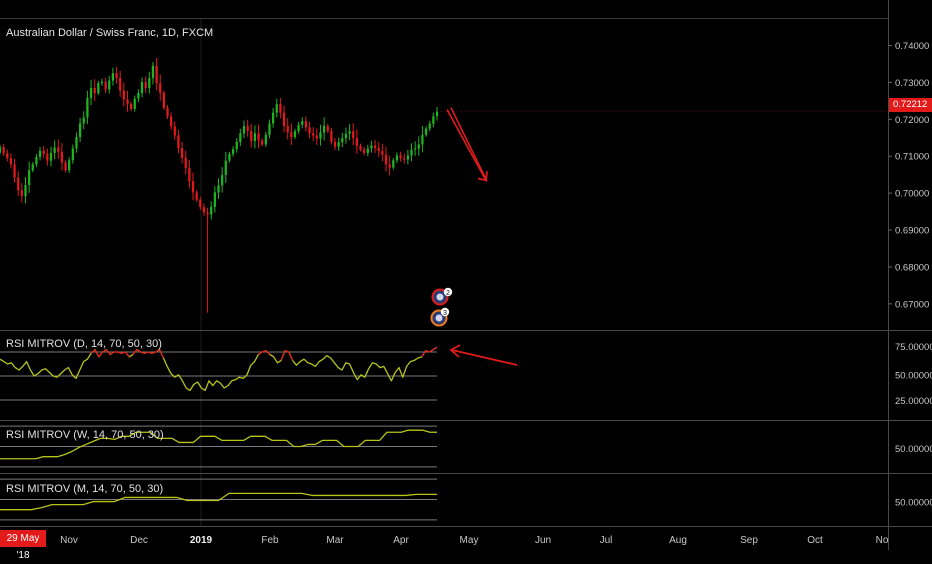  What do you see at coordinates (815, 540) in the screenshot?
I see `time-tick-label: Oct` at bounding box center [815, 540].